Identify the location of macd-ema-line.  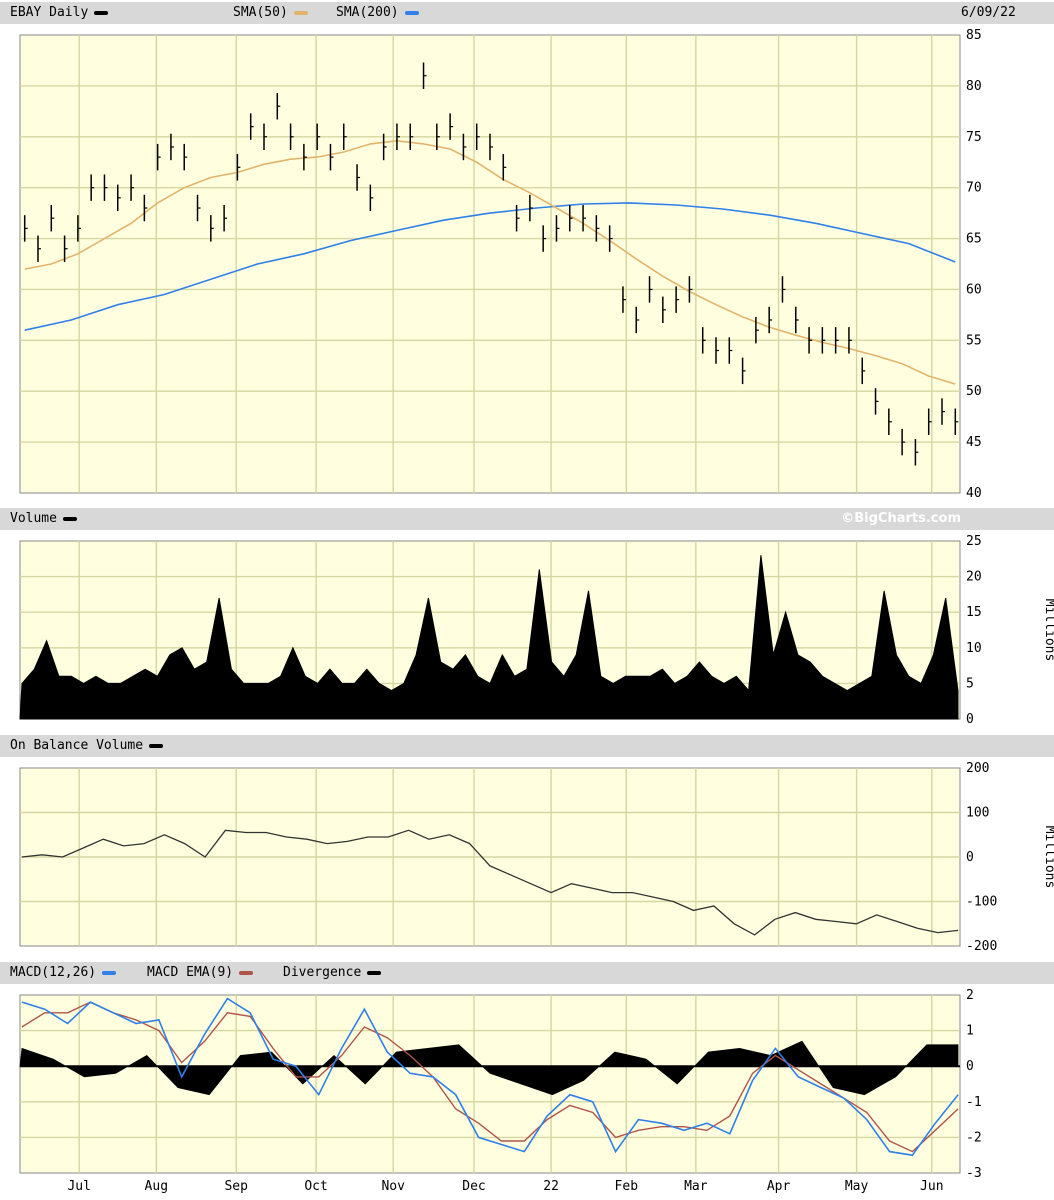
(490, 1077).